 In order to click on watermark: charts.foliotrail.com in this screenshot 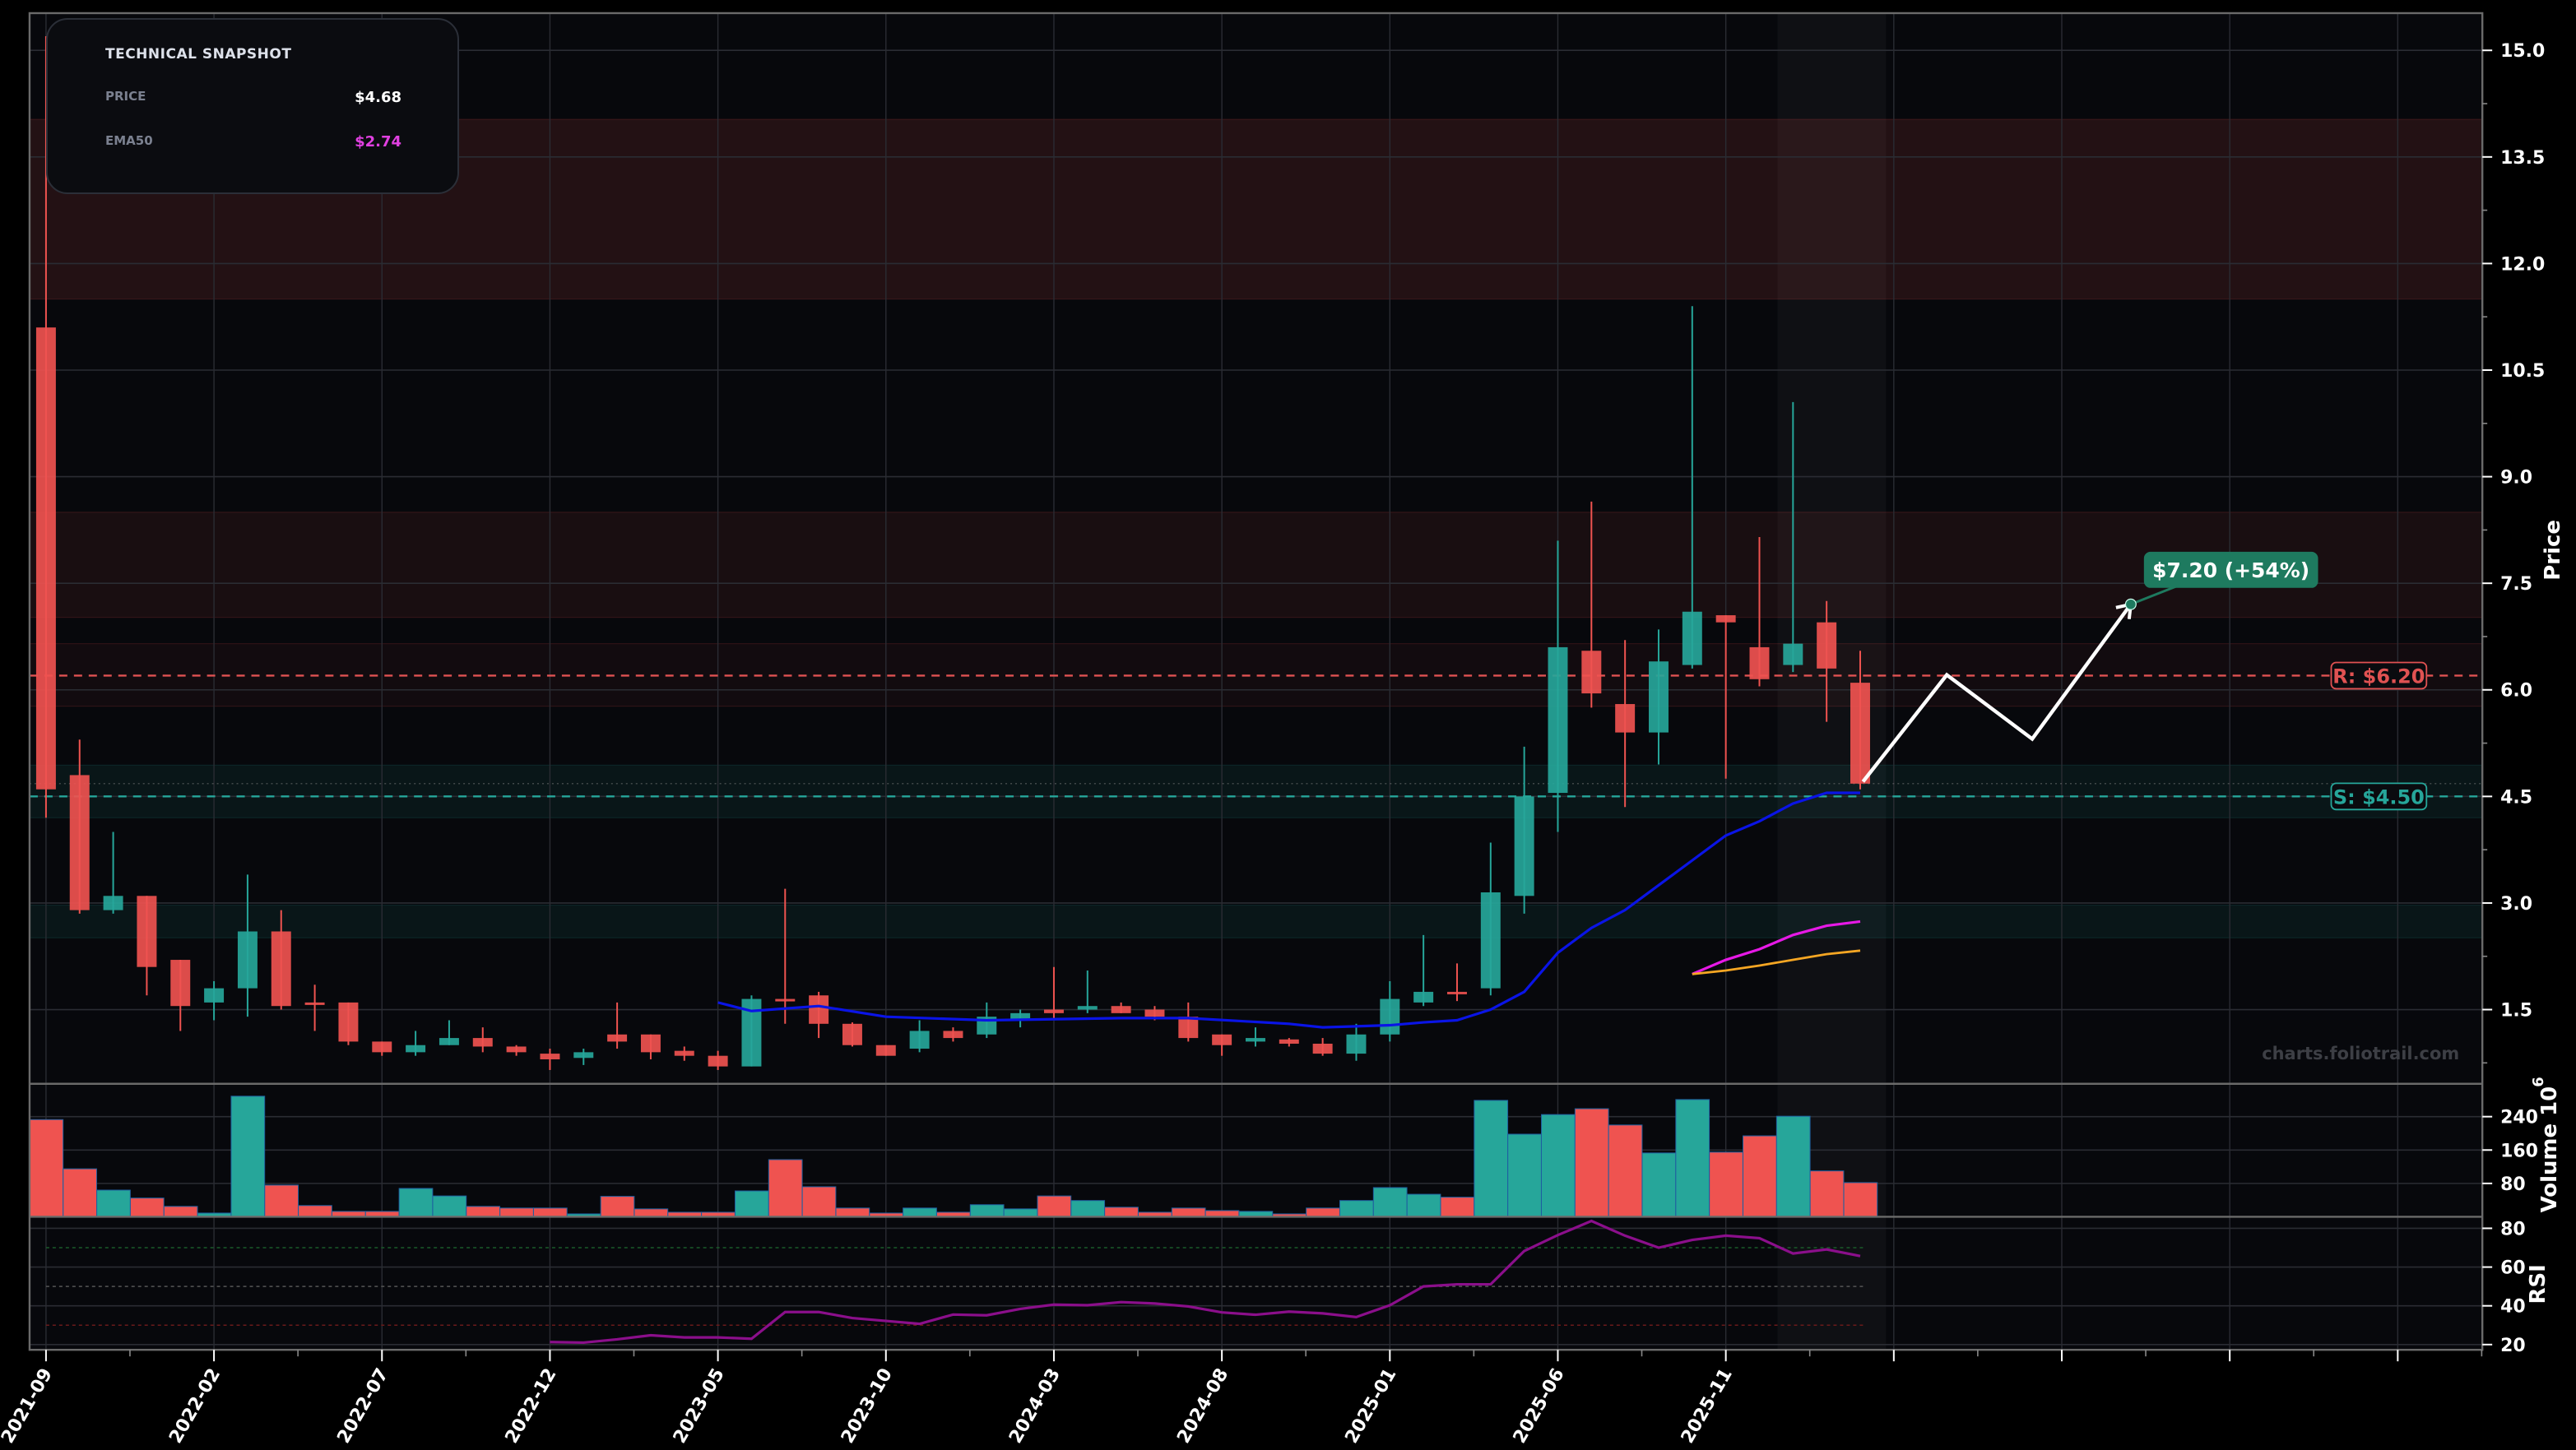, I will do `click(2360, 1053)`.